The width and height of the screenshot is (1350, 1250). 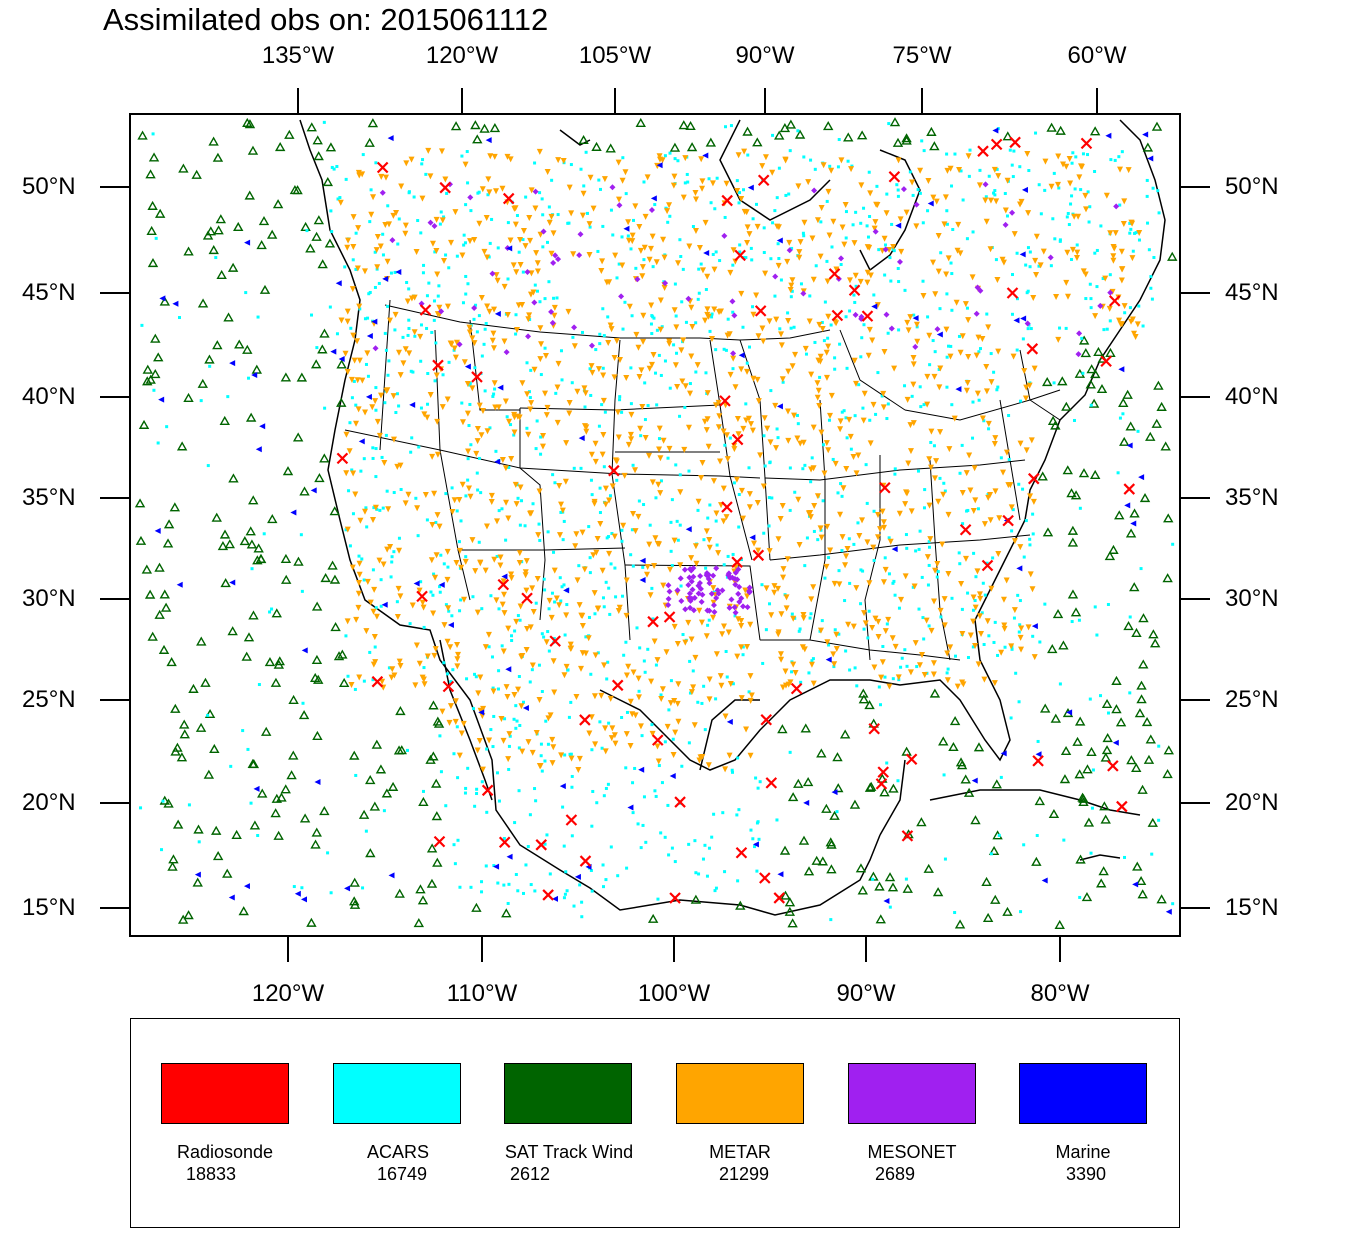 I want to click on left-lat-tick-label: 30°N, so click(x=49, y=598).